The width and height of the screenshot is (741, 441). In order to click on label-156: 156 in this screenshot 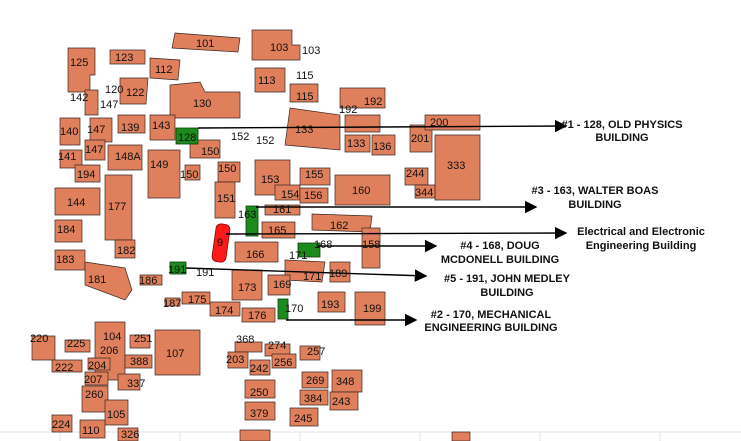, I will do `click(313, 196)`.